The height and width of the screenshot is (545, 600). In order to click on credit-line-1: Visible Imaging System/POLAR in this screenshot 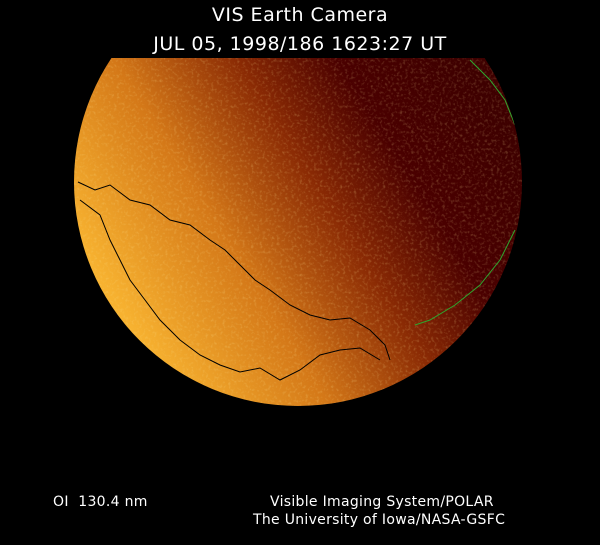, I will do `click(382, 502)`.